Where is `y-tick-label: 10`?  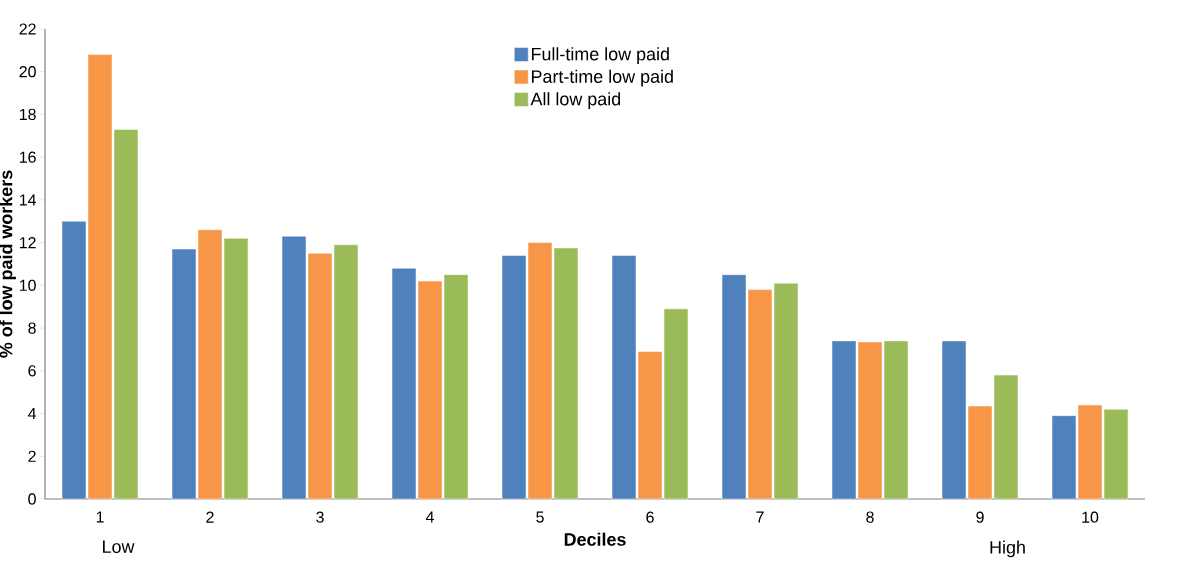
y-tick-label: 10 is located at coordinates (27, 285).